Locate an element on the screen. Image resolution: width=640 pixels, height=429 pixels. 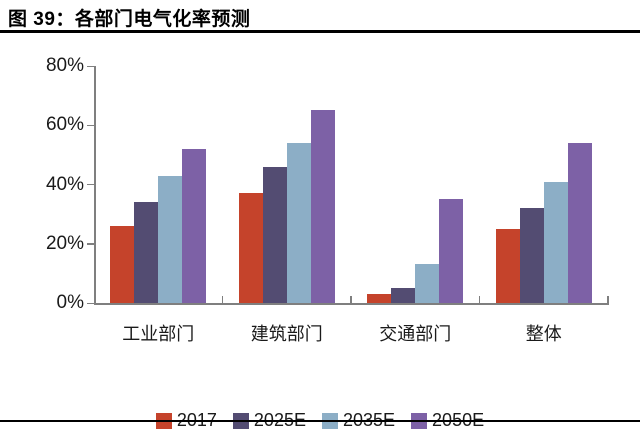
legend-label: 2017 is located at coordinates (196, 419).